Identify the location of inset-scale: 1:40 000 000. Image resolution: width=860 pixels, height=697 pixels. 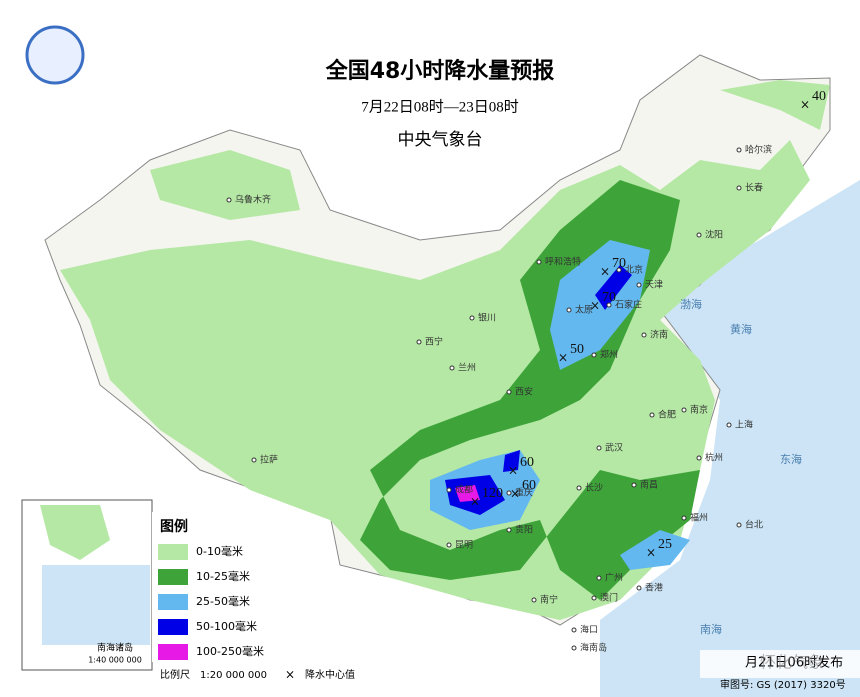
(115, 660).